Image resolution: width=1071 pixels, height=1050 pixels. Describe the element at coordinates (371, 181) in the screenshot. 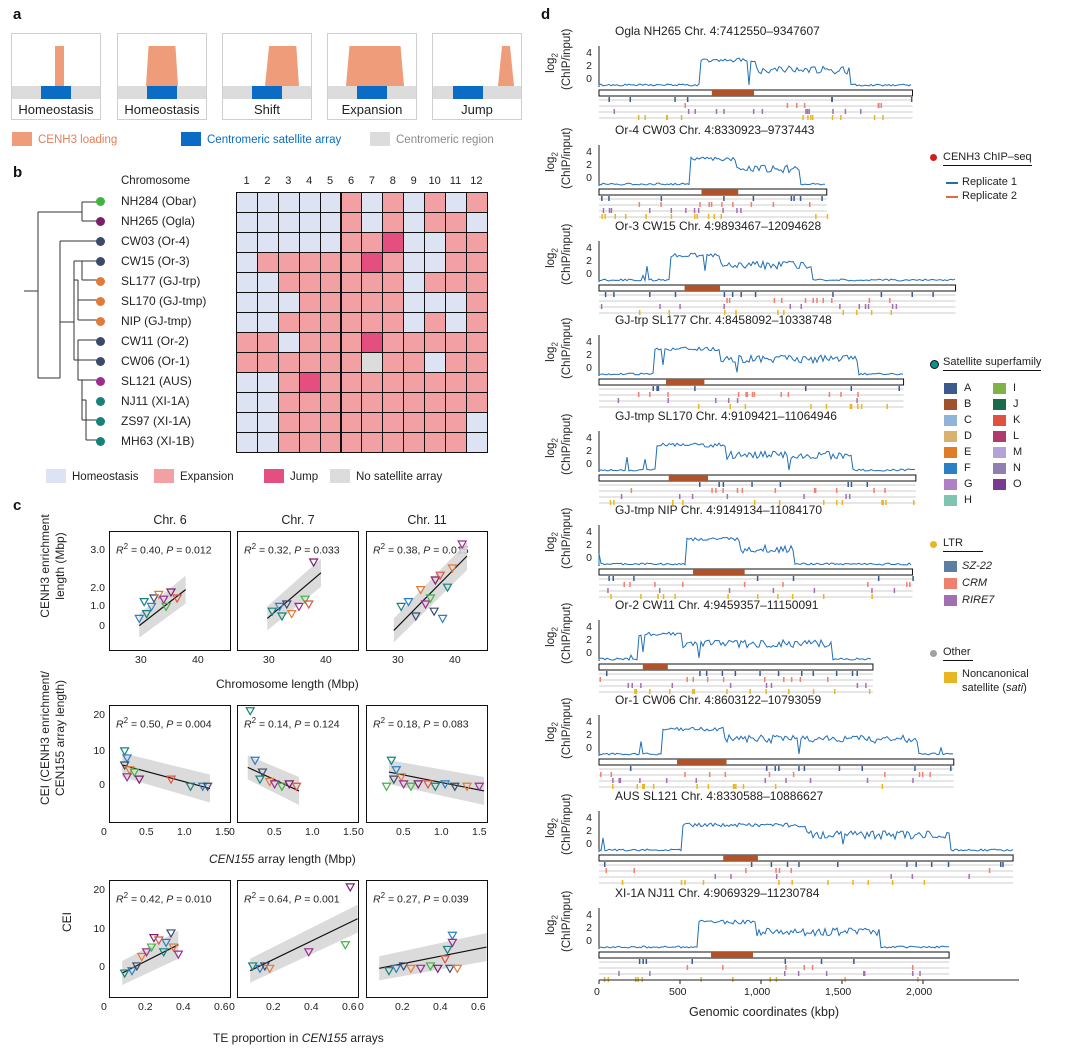

I see `column-number: 7` at that location.